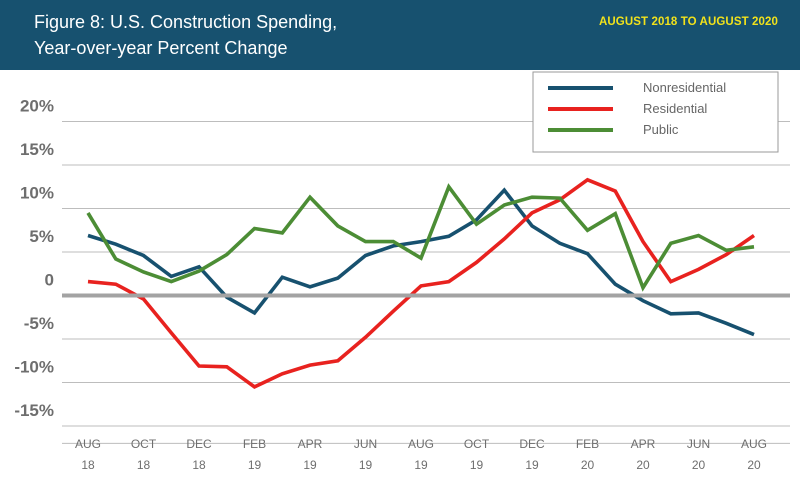  What do you see at coordinates (34, 367) in the screenshot?
I see `y-tick-label: -10%` at bounding box center [34, 367].